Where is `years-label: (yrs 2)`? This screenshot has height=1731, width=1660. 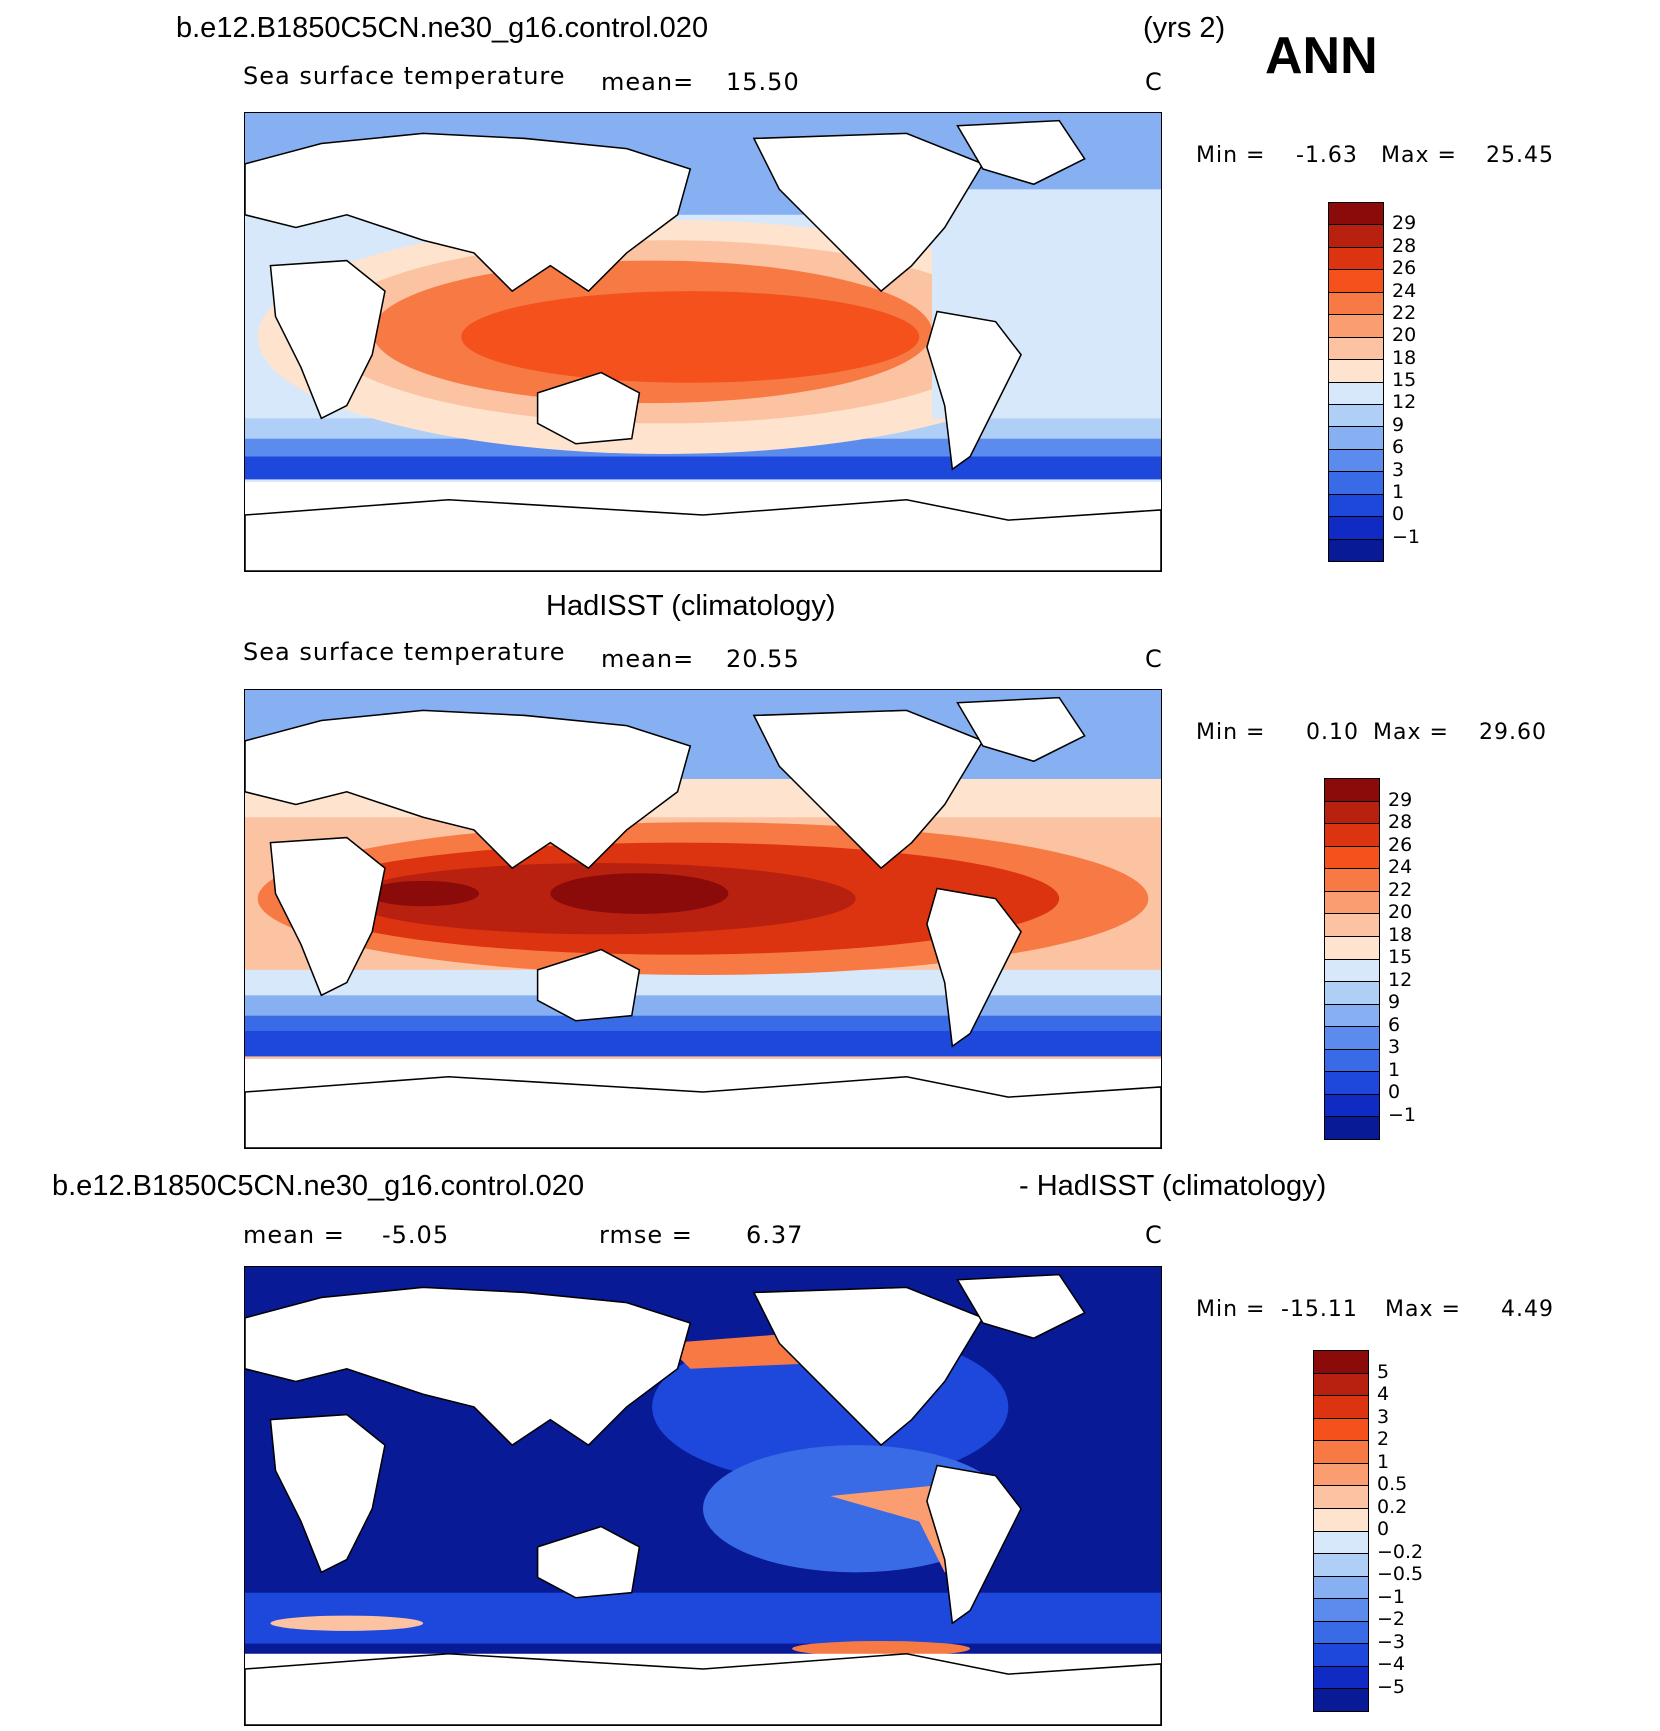 years-label: (yrs 2) is located at coordinates (1184, 28).